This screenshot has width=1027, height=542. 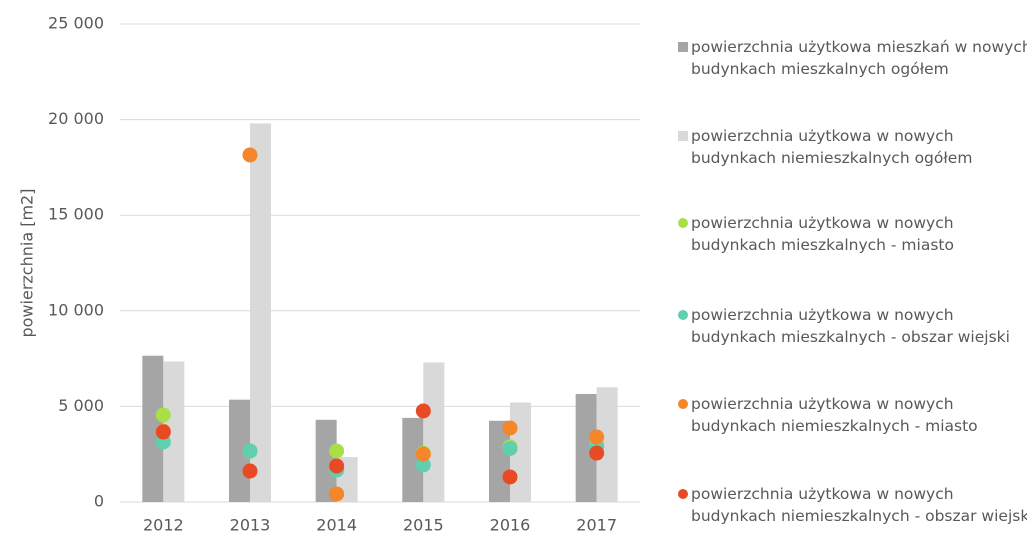 I want to click on x-tick-label: 2014, so click(x=336, y=525).